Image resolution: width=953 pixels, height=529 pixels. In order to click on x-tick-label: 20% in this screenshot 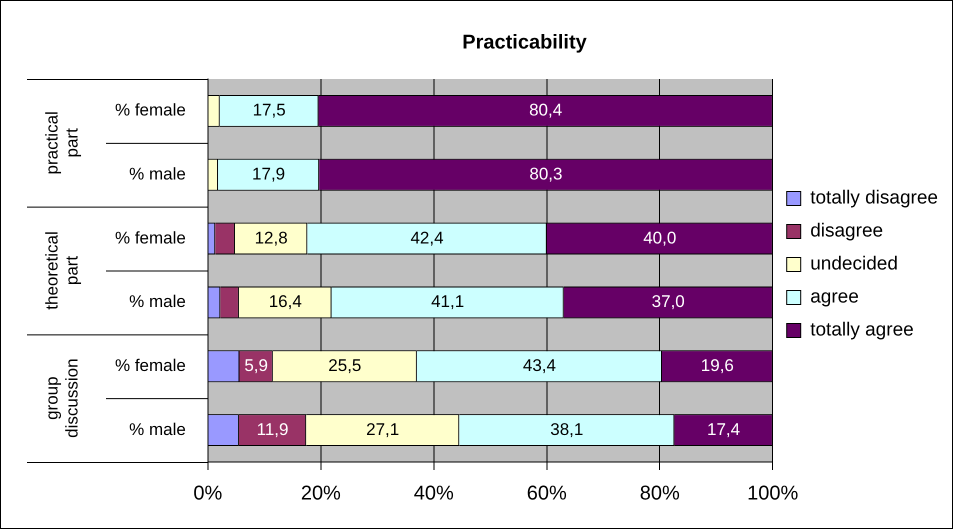, I will do `click(321, 493)`.